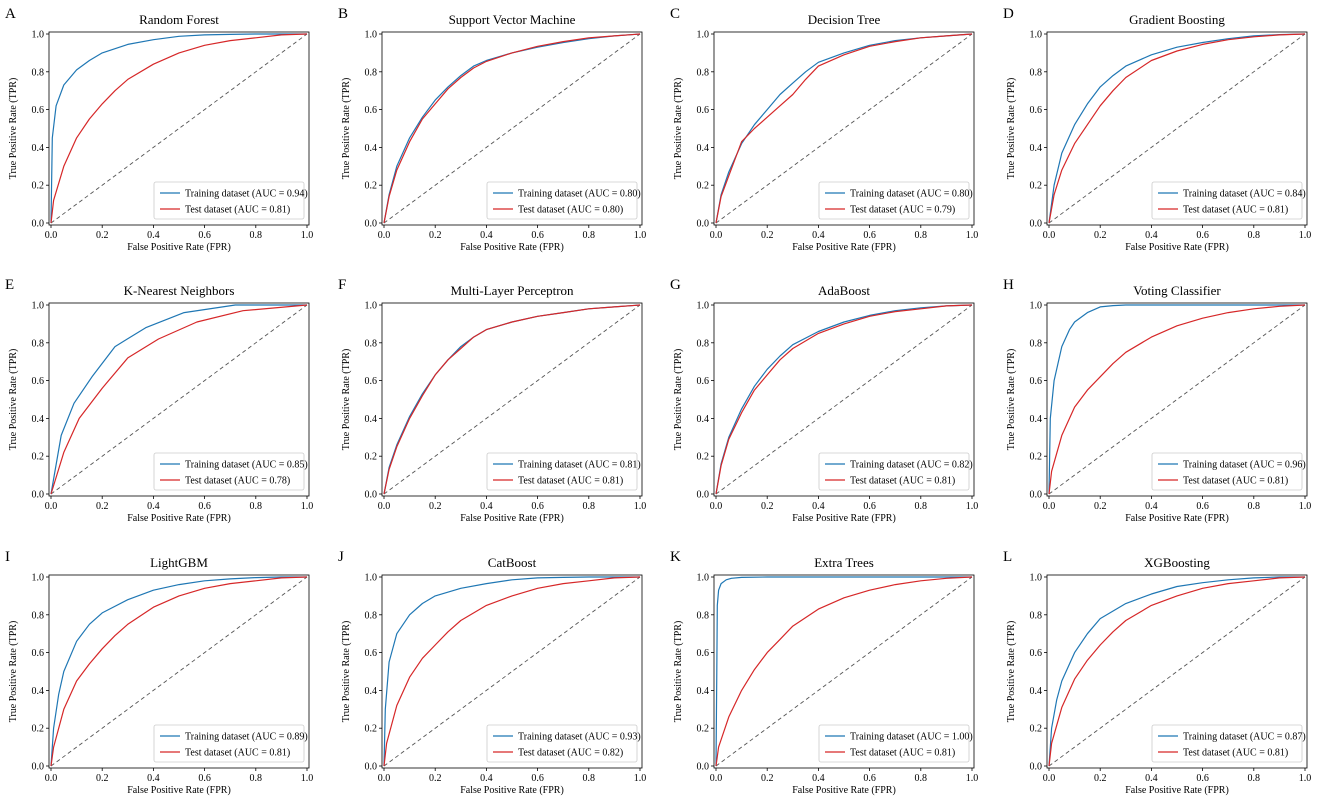 This screenshot has width=1325, height=808. What do you see at coordinates (371, 767) in the screenshot?
I see `panel-j-ytick-label: 0.0` at bounding box center [371, 767].